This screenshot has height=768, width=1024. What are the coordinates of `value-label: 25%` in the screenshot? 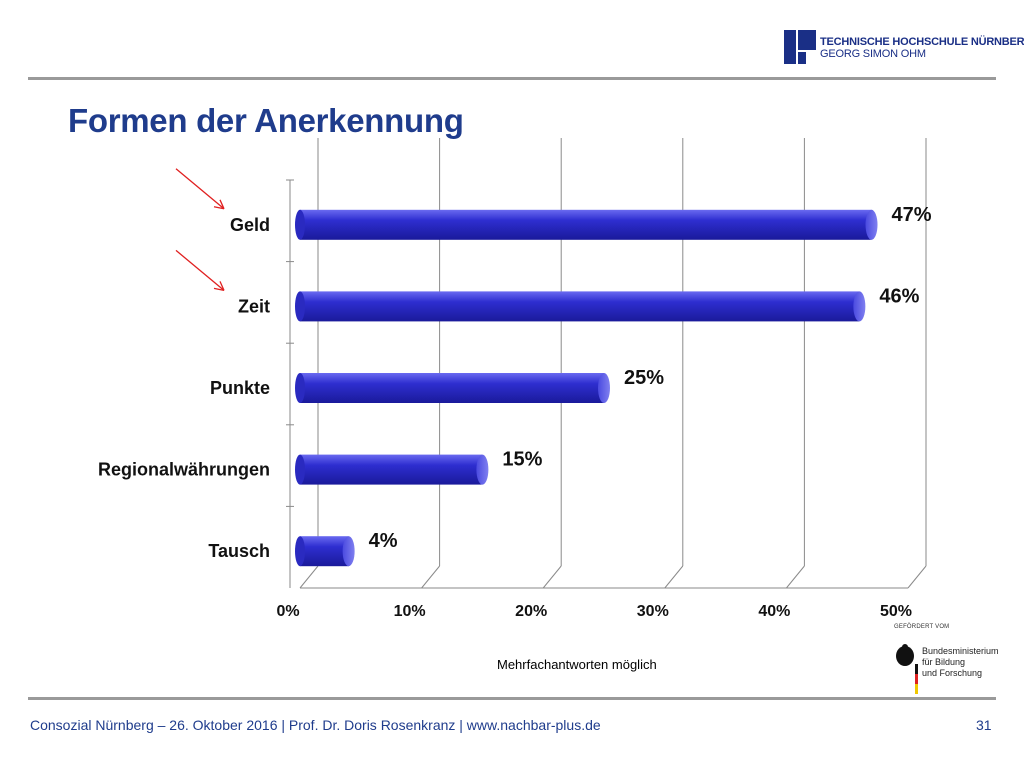 It's located at (644, 378).